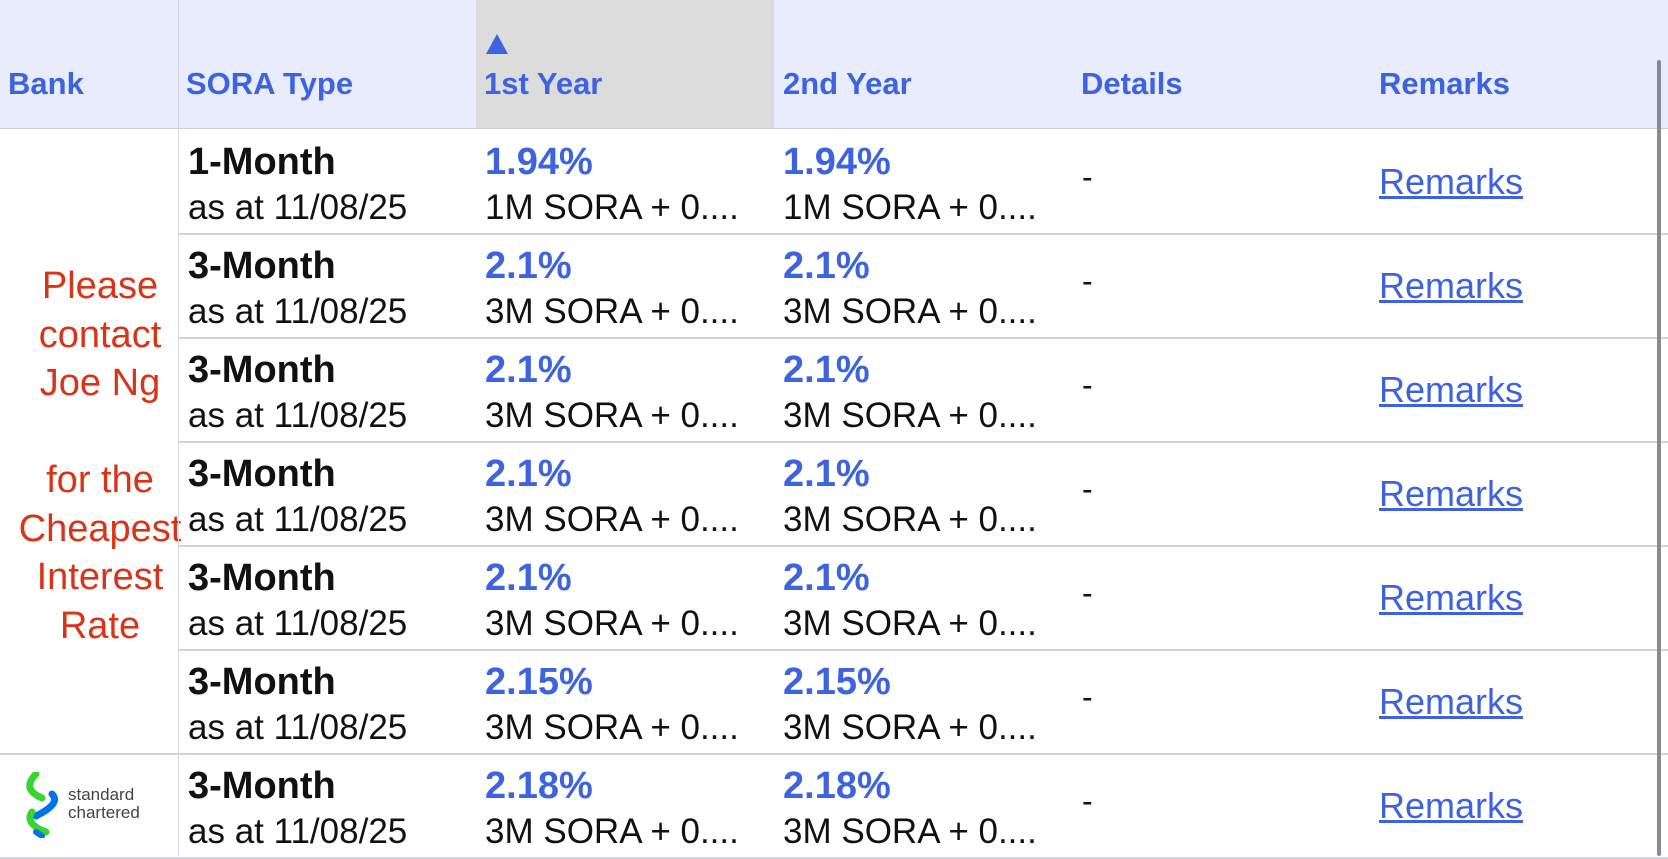 The width and height of the screenshot is (1668, 859). I want to click on logo-text-line2: chartered, so click(104, 812).